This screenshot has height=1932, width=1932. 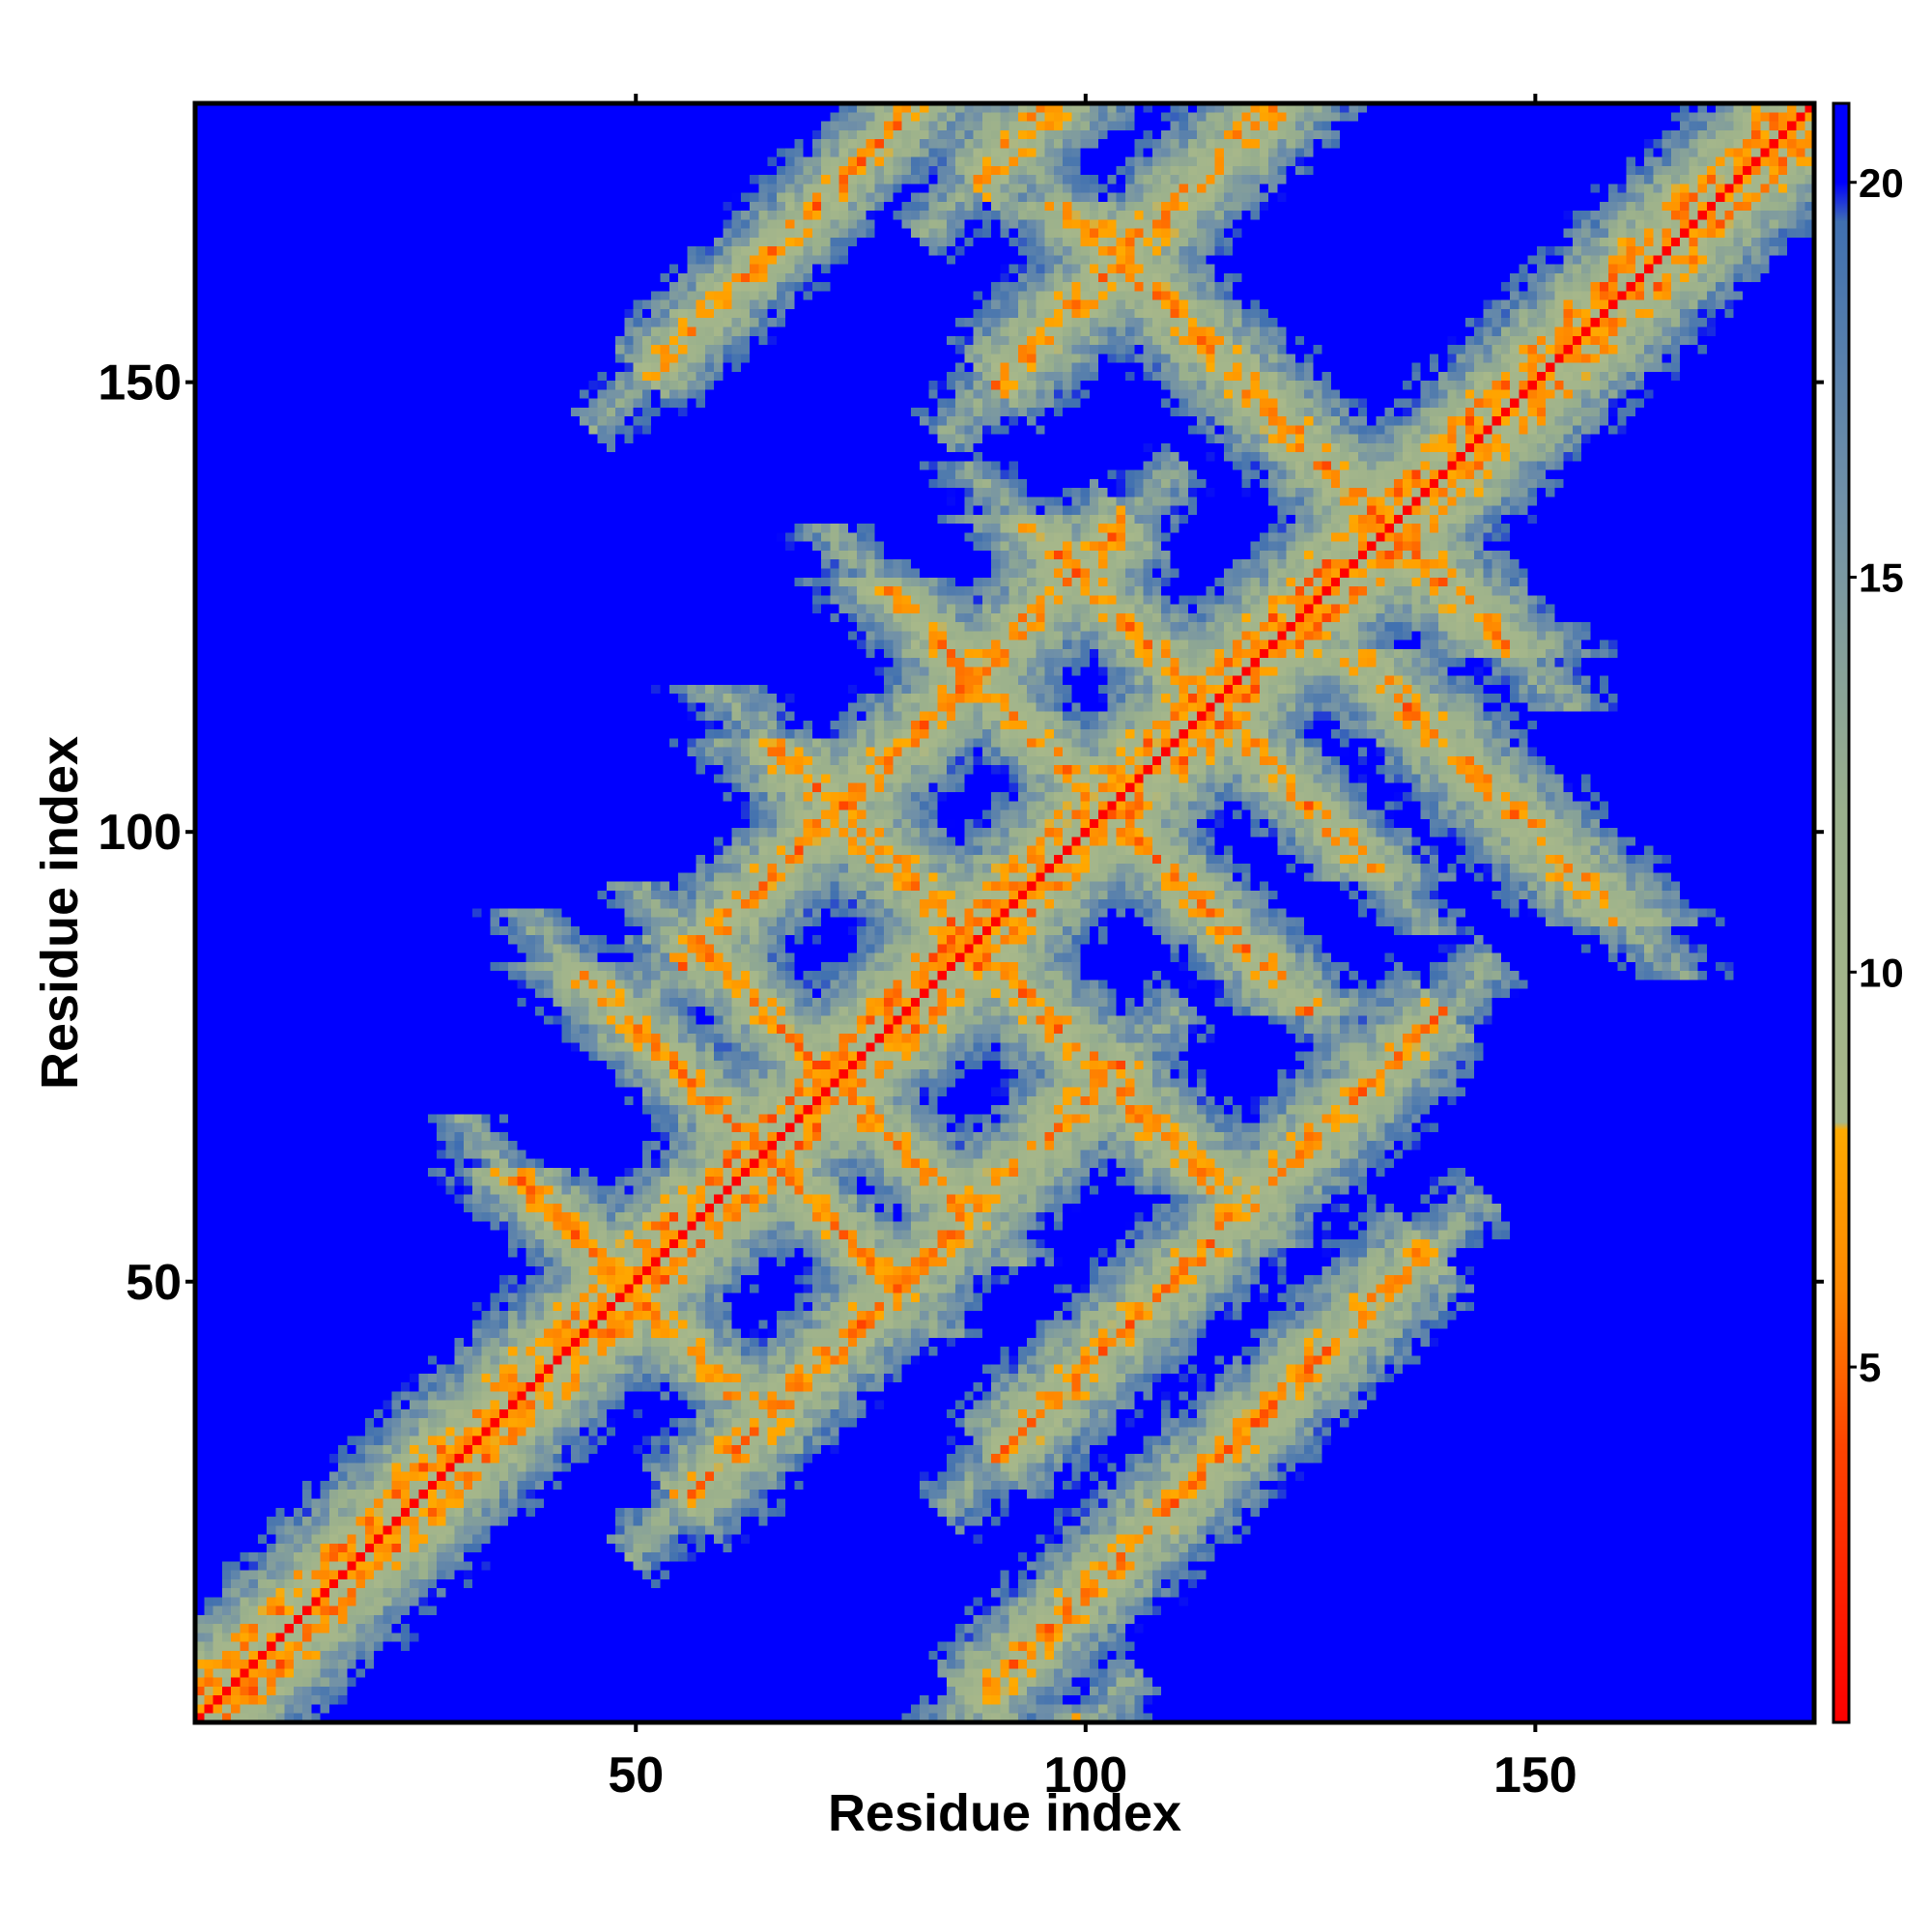 What do you see at coordinates (1535, 1775) in the screenshot?
I see `x-tick-label: 150` at bounding box center [1535, 1775].